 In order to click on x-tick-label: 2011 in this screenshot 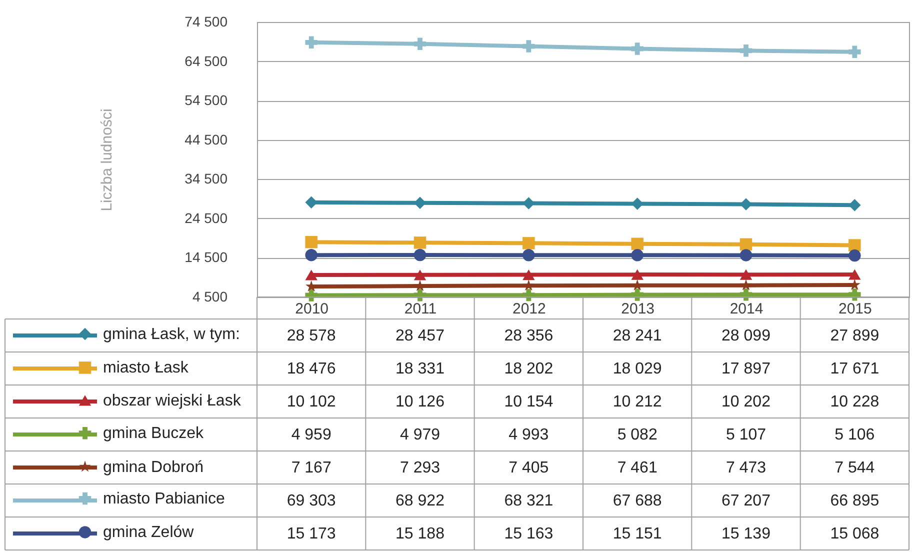, I will do `click(420, 309)`.